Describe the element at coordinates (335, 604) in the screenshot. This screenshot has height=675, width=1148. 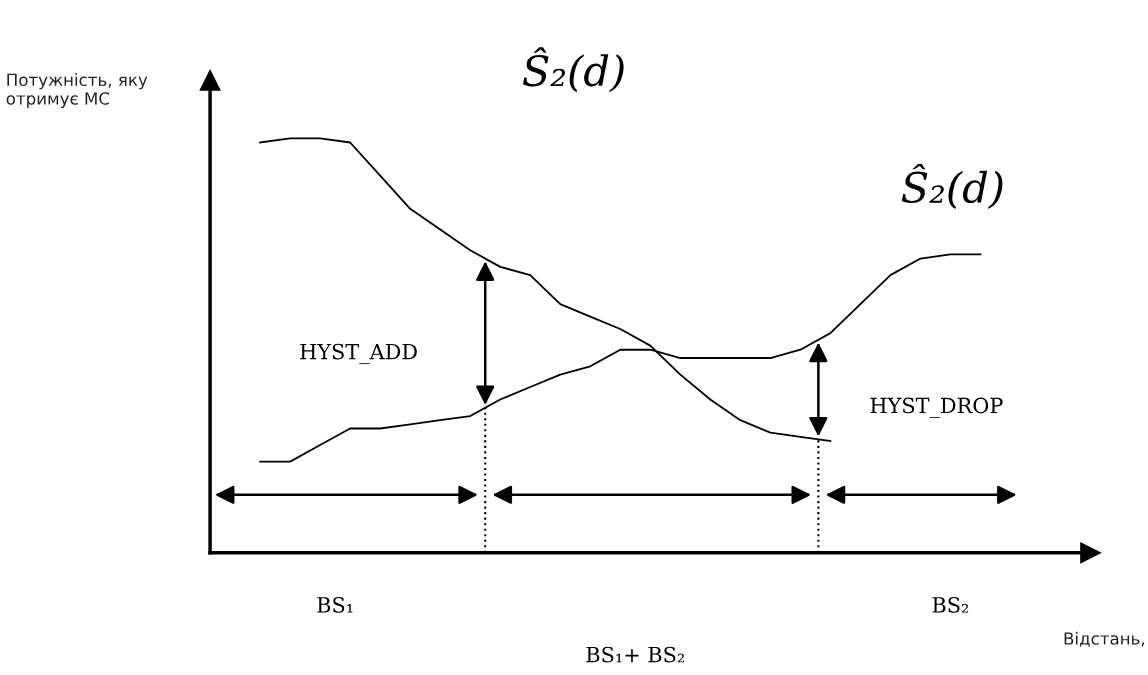
I see `text: BS₁` at that location.